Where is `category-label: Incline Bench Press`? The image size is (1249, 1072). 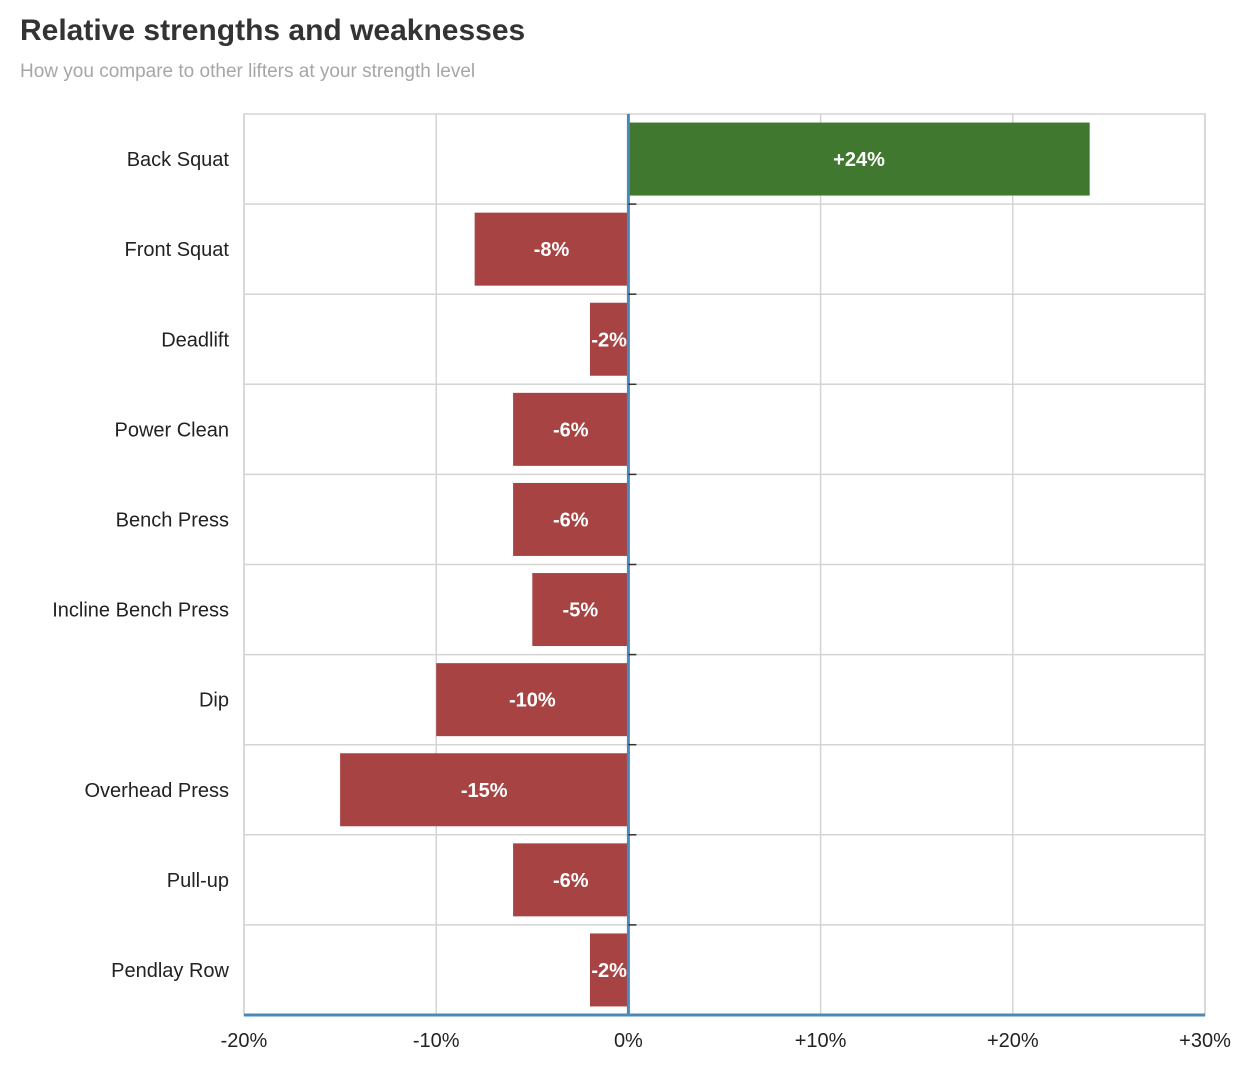 category-label: Incline Bench Press is located at coordinates (140, 611).